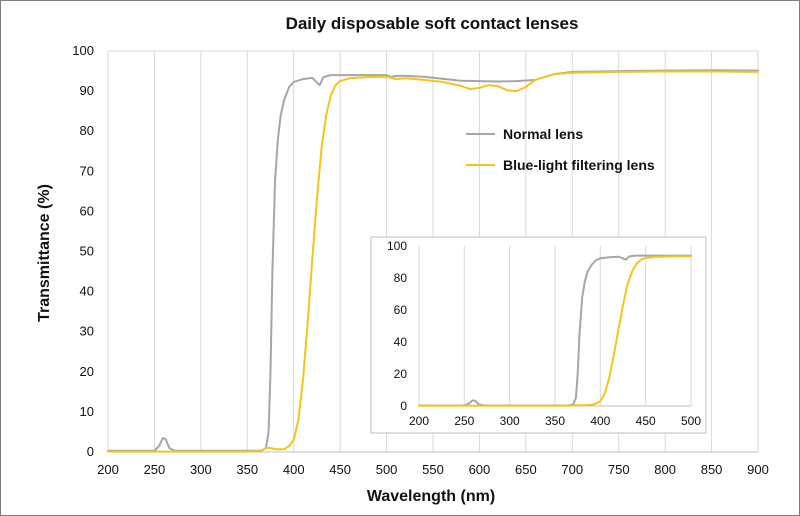  What do you see at coordinates (83, 50) in the screenshot?
I see `main-y-tick-100: 100` at bounding box center [83, 50].